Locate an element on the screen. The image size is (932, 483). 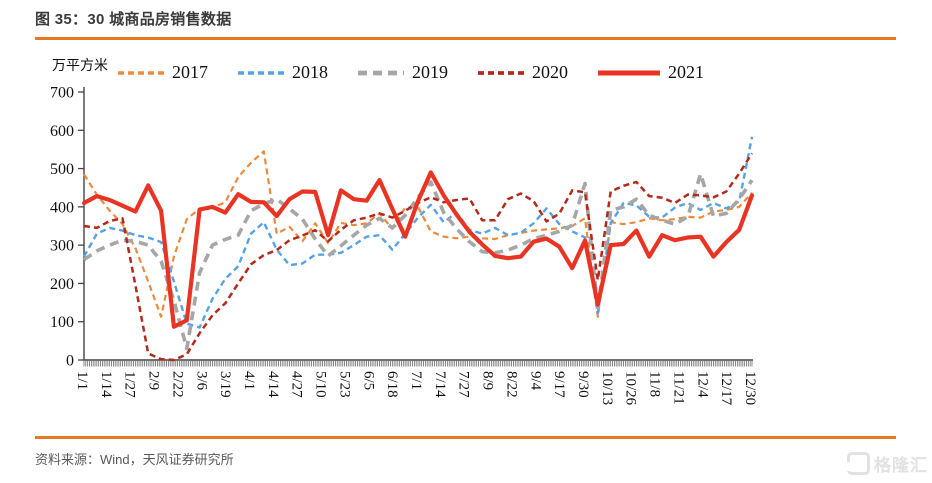
x-axis-tick-label: 10/13 is located at coordinates (607, 388).